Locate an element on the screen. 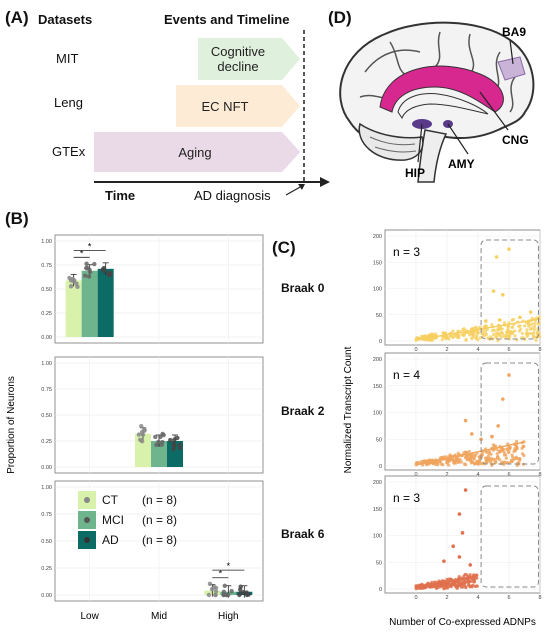 The height and width of the screenshot is (637, 550). cerebellum is located at coordinates (391, 141).